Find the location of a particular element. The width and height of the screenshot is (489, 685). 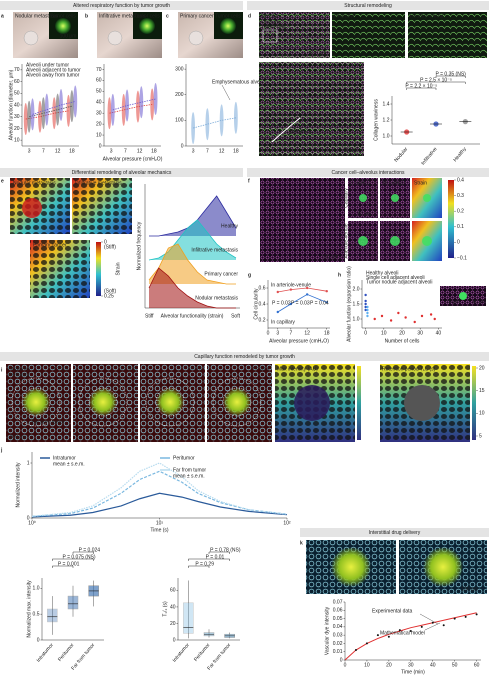

section-band is located at coordinates (121, 5).